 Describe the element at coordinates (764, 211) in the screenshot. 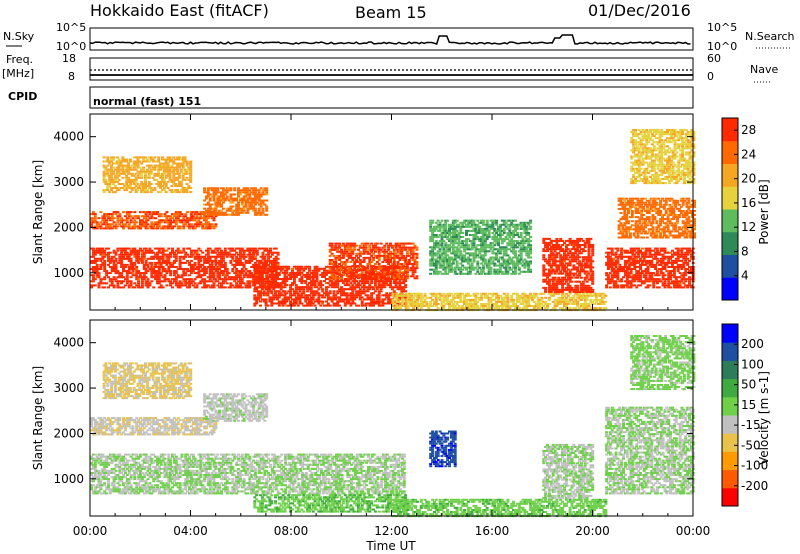

I see `power-colorbar-label: Power [dB]` at that location.